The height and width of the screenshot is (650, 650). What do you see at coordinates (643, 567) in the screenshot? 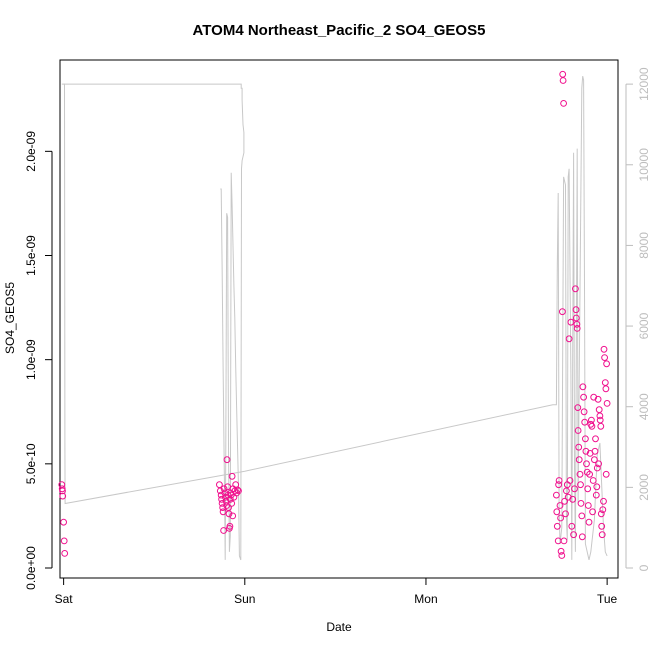
I see `right-tick-label: 0` at bounding box center [643, 567].